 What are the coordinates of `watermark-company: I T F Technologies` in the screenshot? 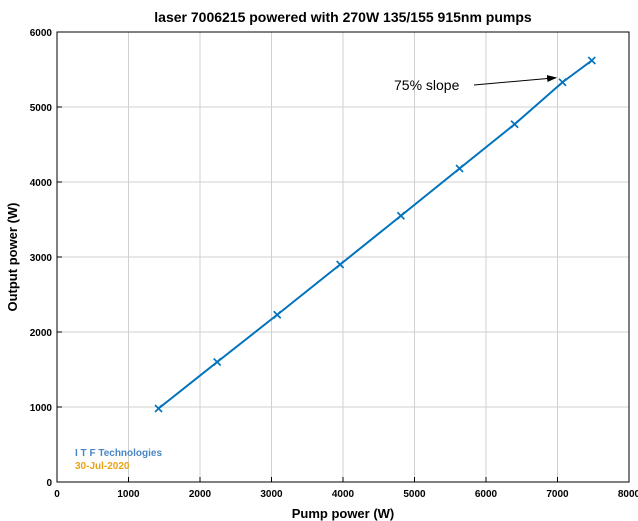 It's located at (118, 453).